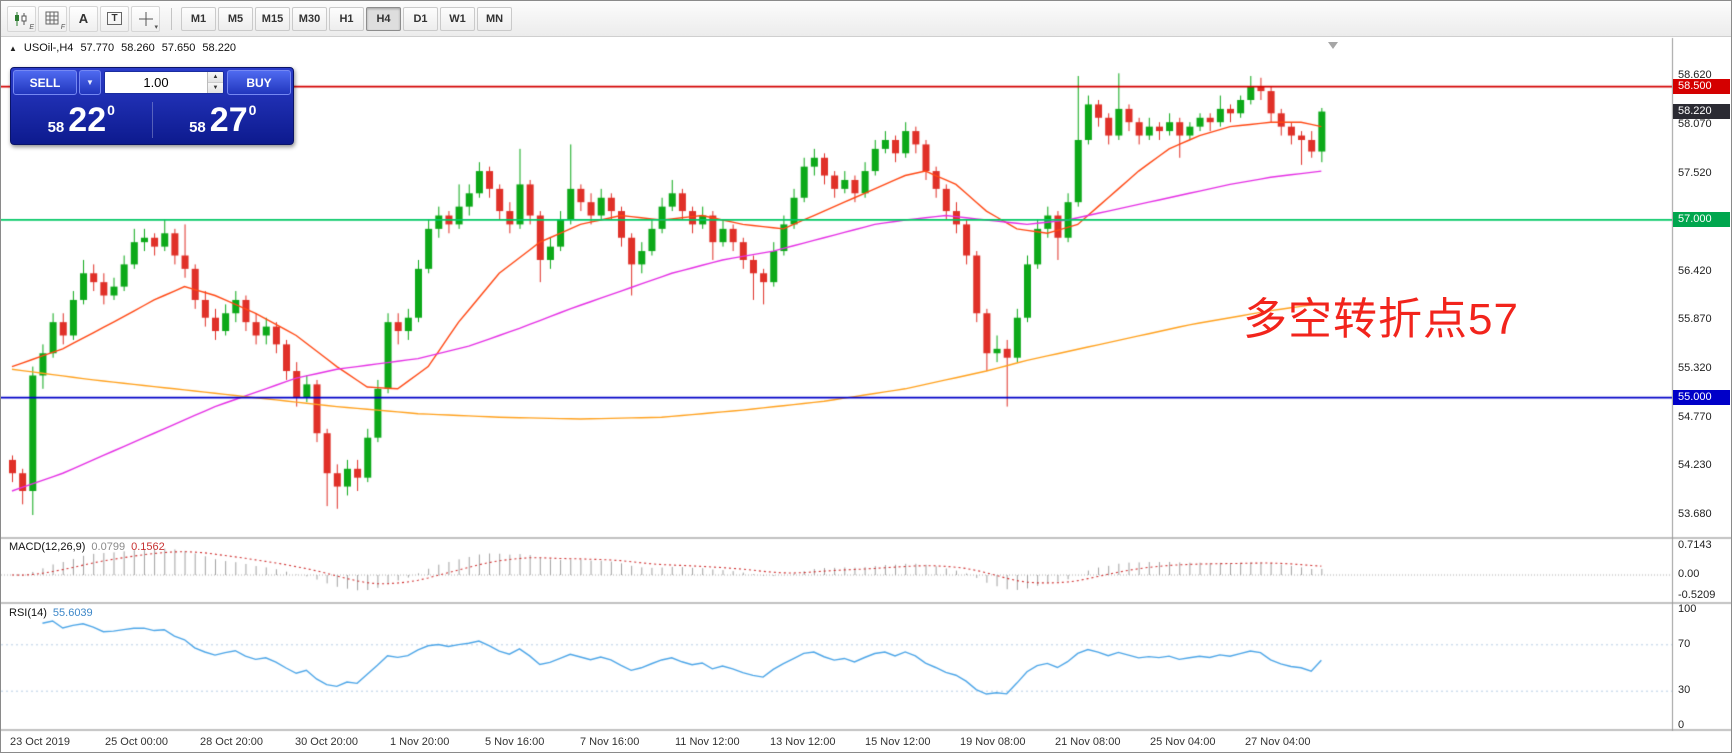  I want to click on volume-stepper: ▲ ▼, so click(215, 82).